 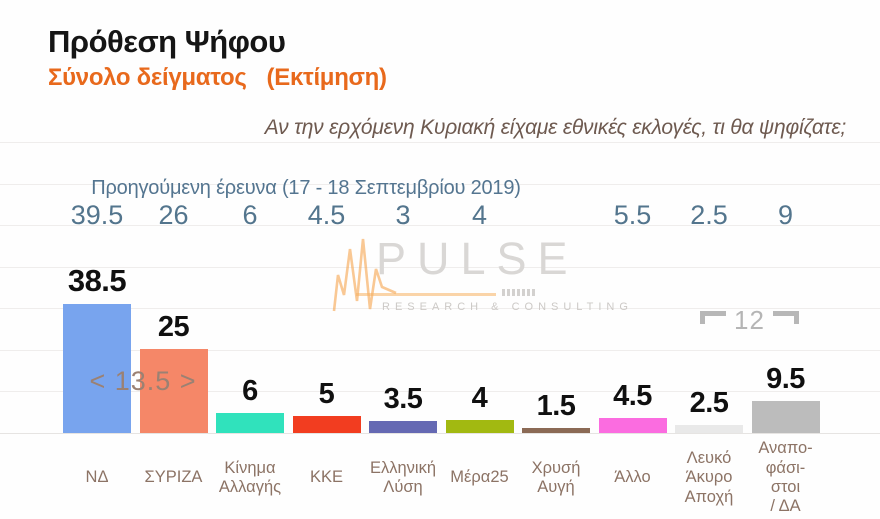 What do you see at coordinates (403, 427) in the screenshot?
I see `bar-Ελληνική Λύση` at bounding box center [403, 427].